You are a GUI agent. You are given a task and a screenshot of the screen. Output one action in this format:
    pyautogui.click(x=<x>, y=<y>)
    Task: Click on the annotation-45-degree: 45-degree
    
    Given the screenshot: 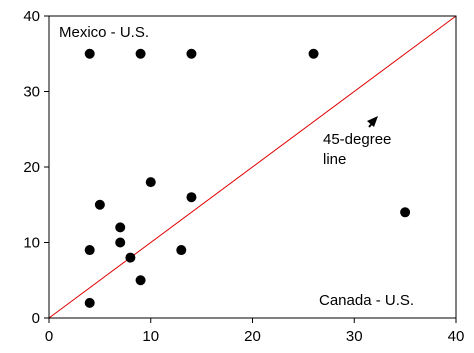 What is the action you would take?
    pyautogui.click(x=357, y=139)
    